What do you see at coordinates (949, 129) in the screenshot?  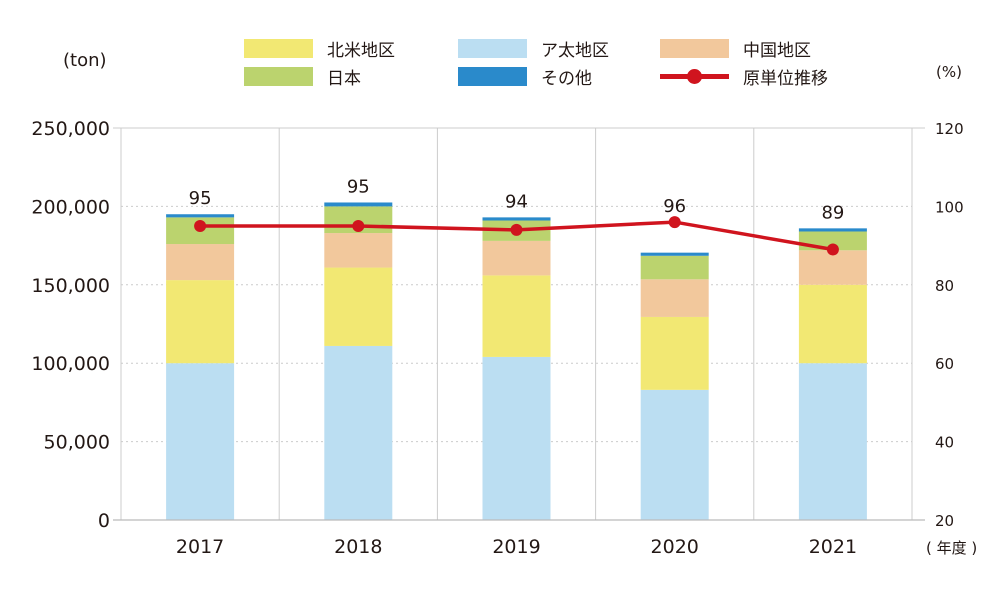 I see `right-tick-label: 120` at bounding box center [949, 129].